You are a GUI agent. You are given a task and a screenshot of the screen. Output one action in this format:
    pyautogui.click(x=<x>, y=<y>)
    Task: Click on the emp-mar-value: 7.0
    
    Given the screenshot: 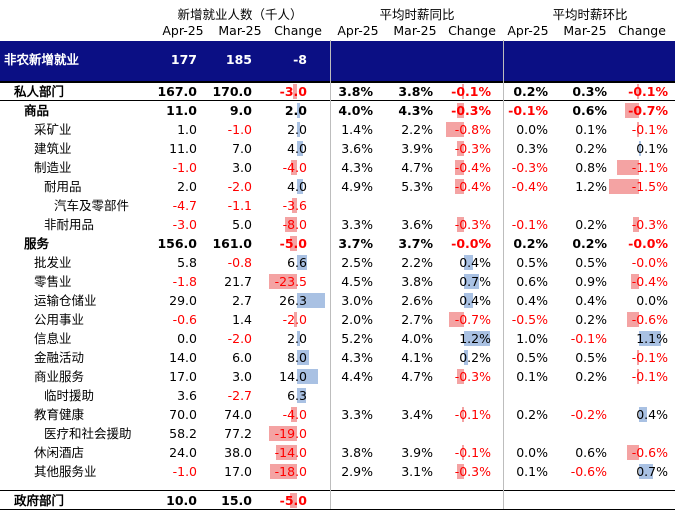 What is the action you would take?
    pyautogui.click(x=242, y=148)
    